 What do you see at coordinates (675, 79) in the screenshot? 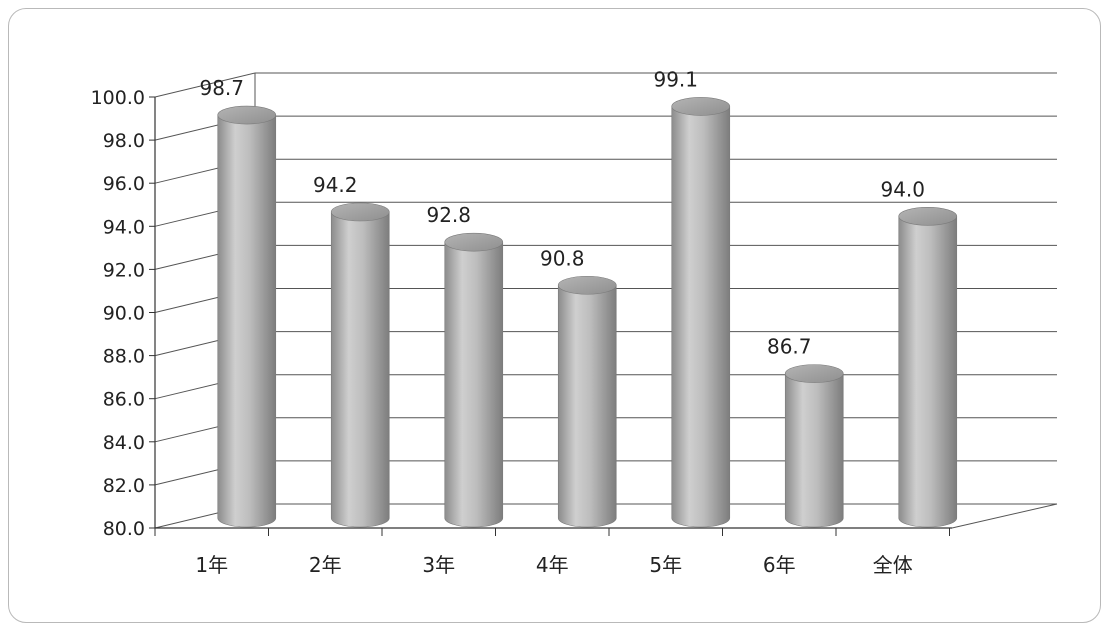
I see `data-label: 99.1` at bounding box center [675, 79].